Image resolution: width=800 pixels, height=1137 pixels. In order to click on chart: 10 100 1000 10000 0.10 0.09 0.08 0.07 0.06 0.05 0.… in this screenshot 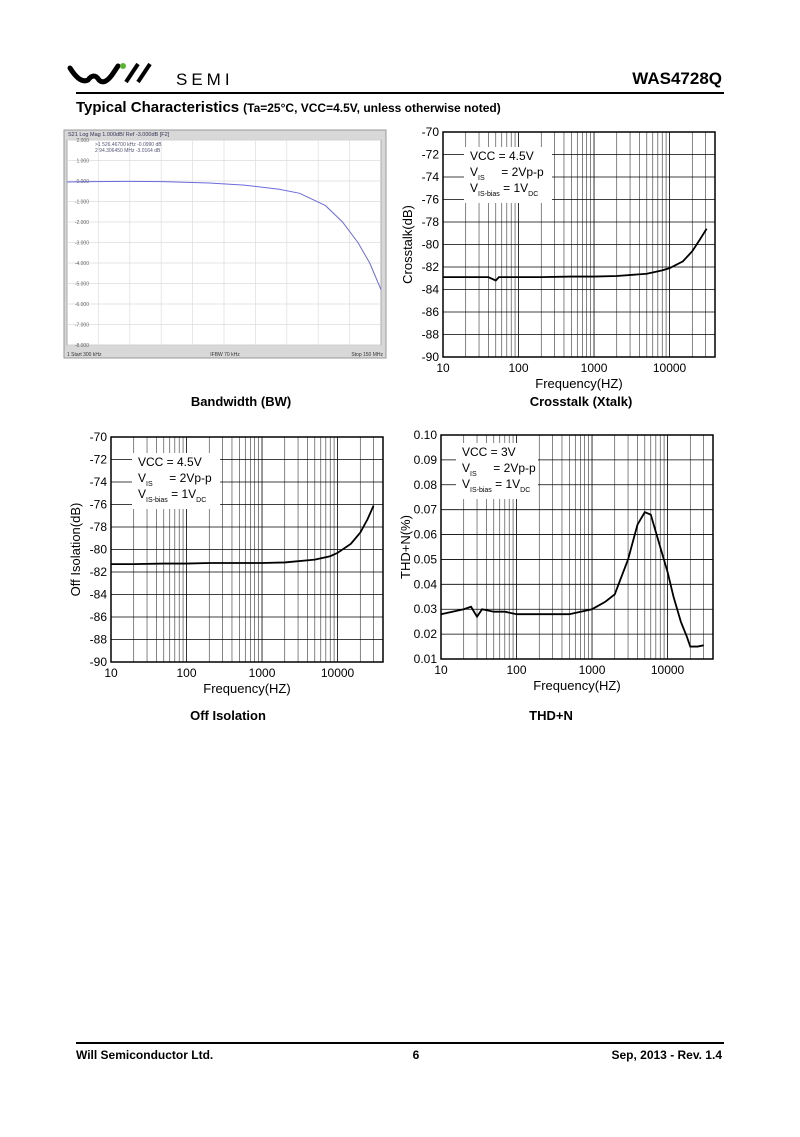, I will do `click(556, 575)`.